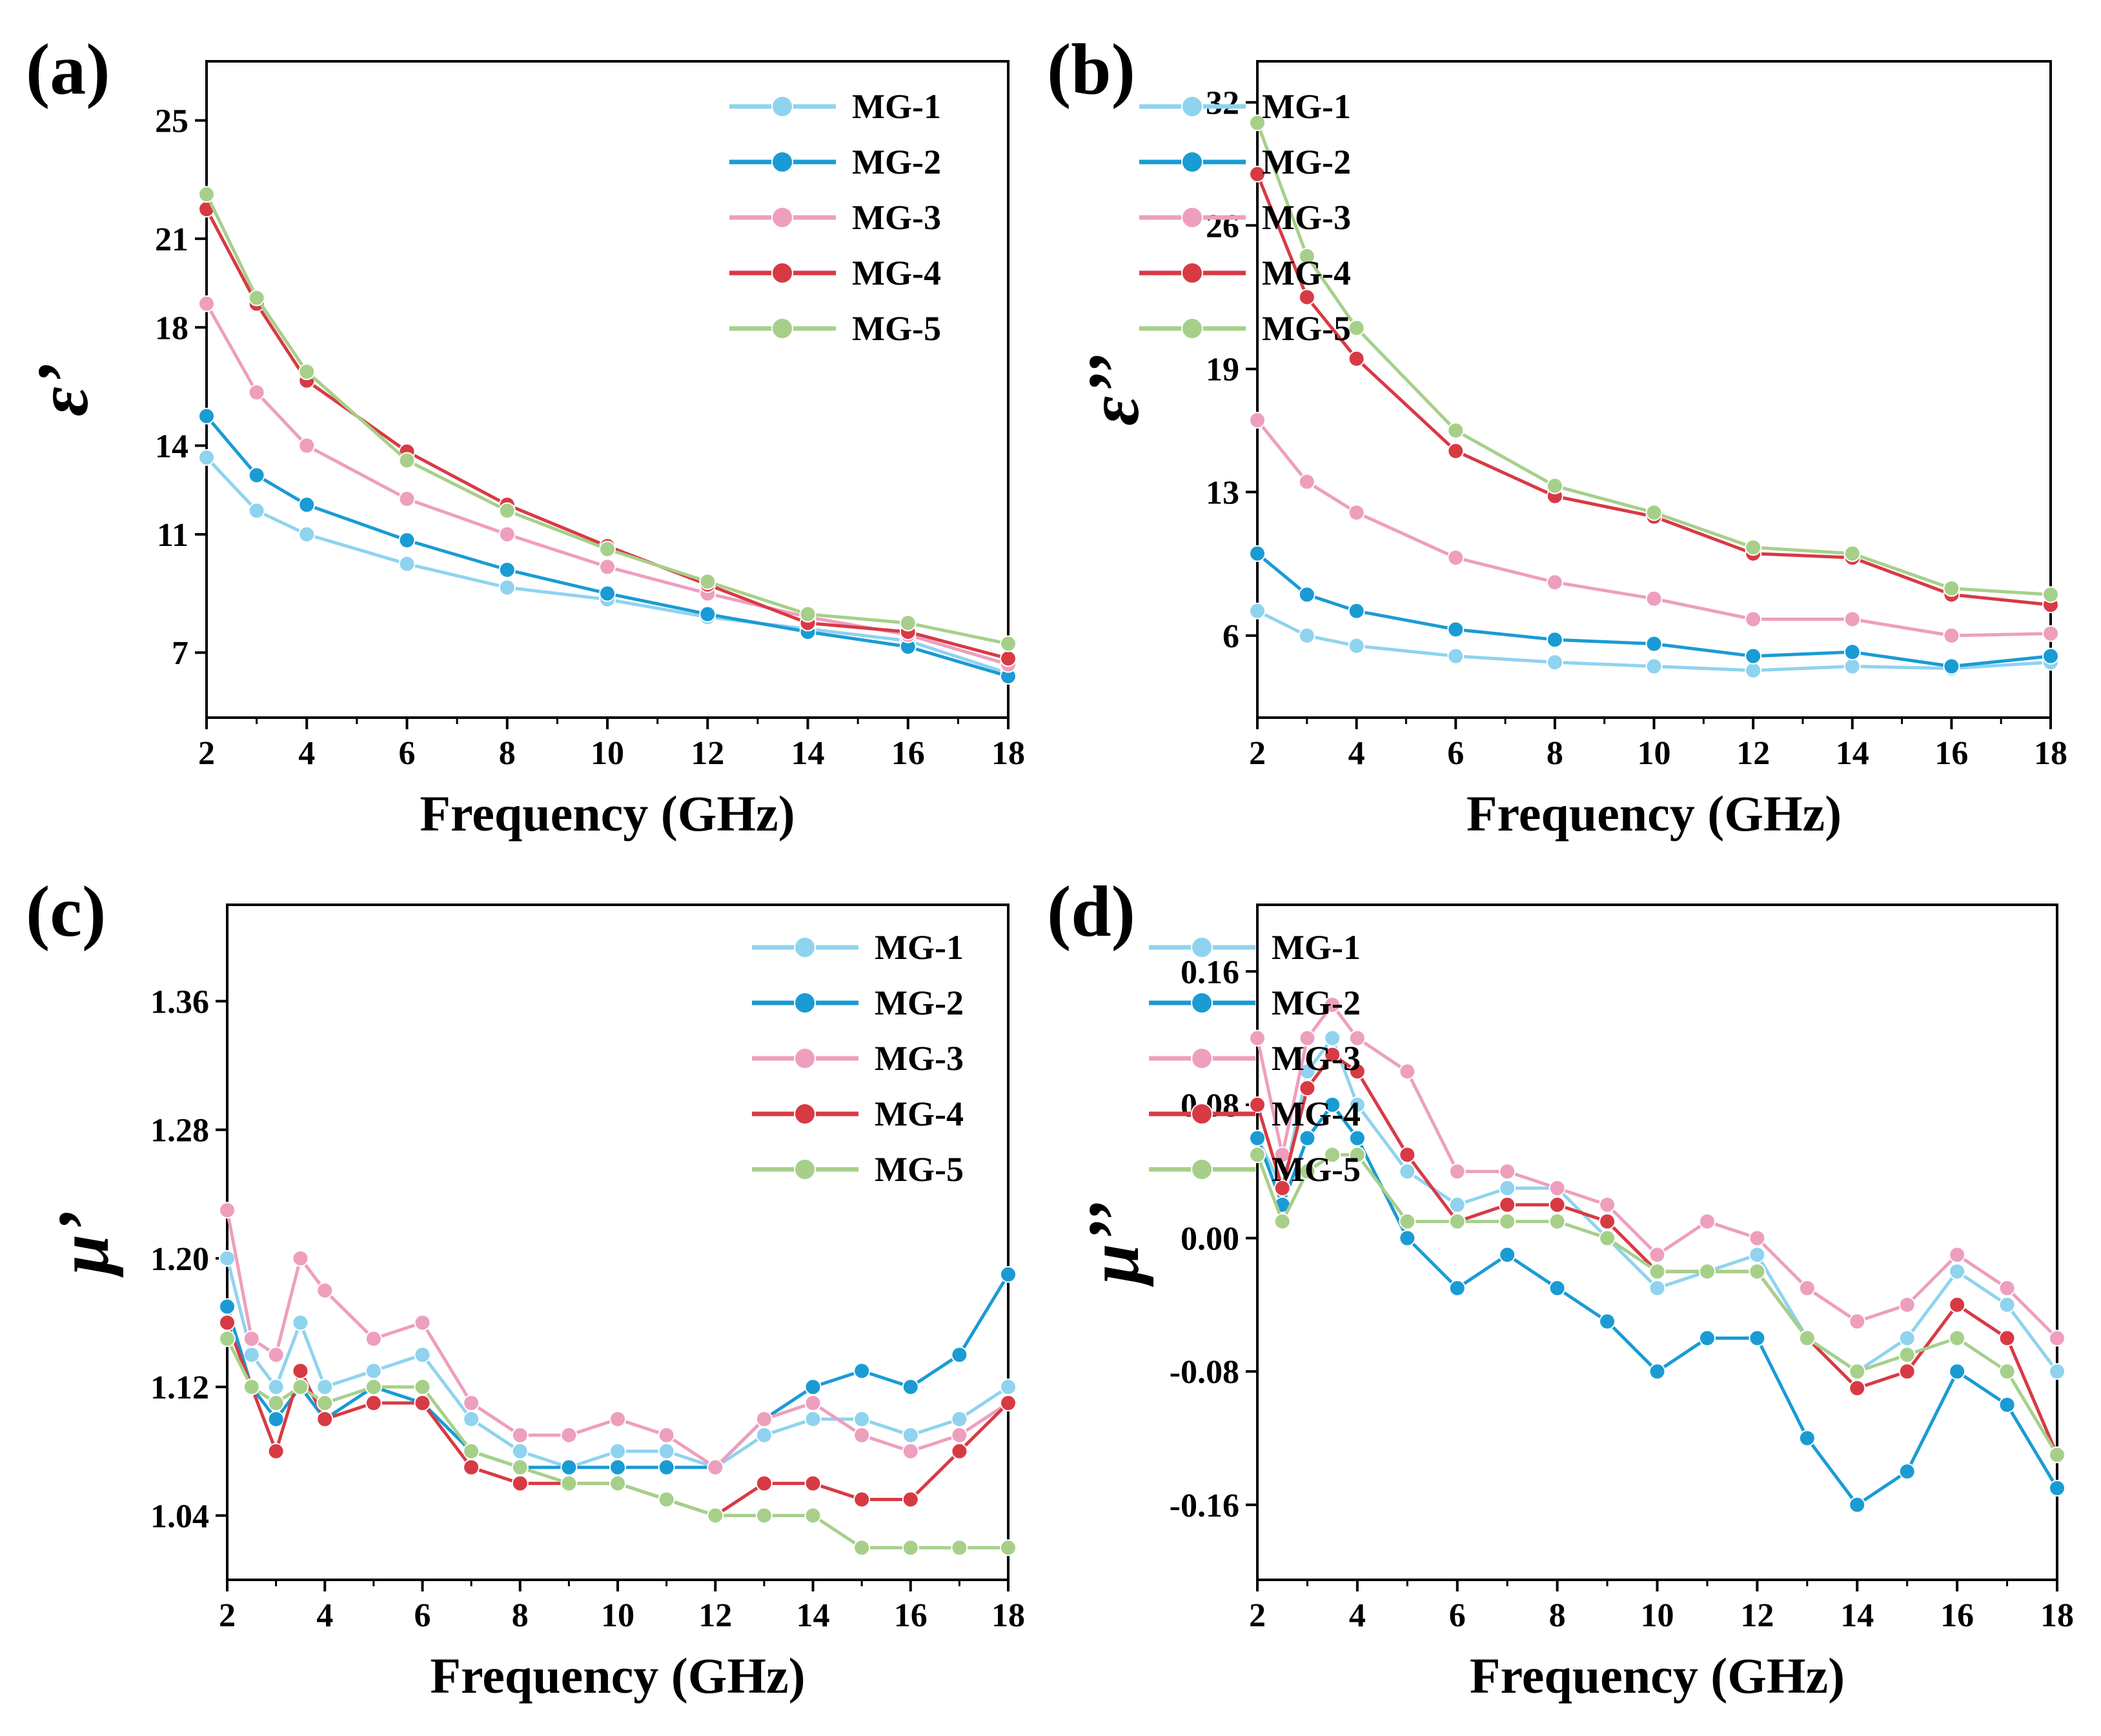 This screenshot has width=2101, height=1736. Describe the element at coordinates (1255, 1058) in the screenshot. I see `legend-item: MG-3` at that location.